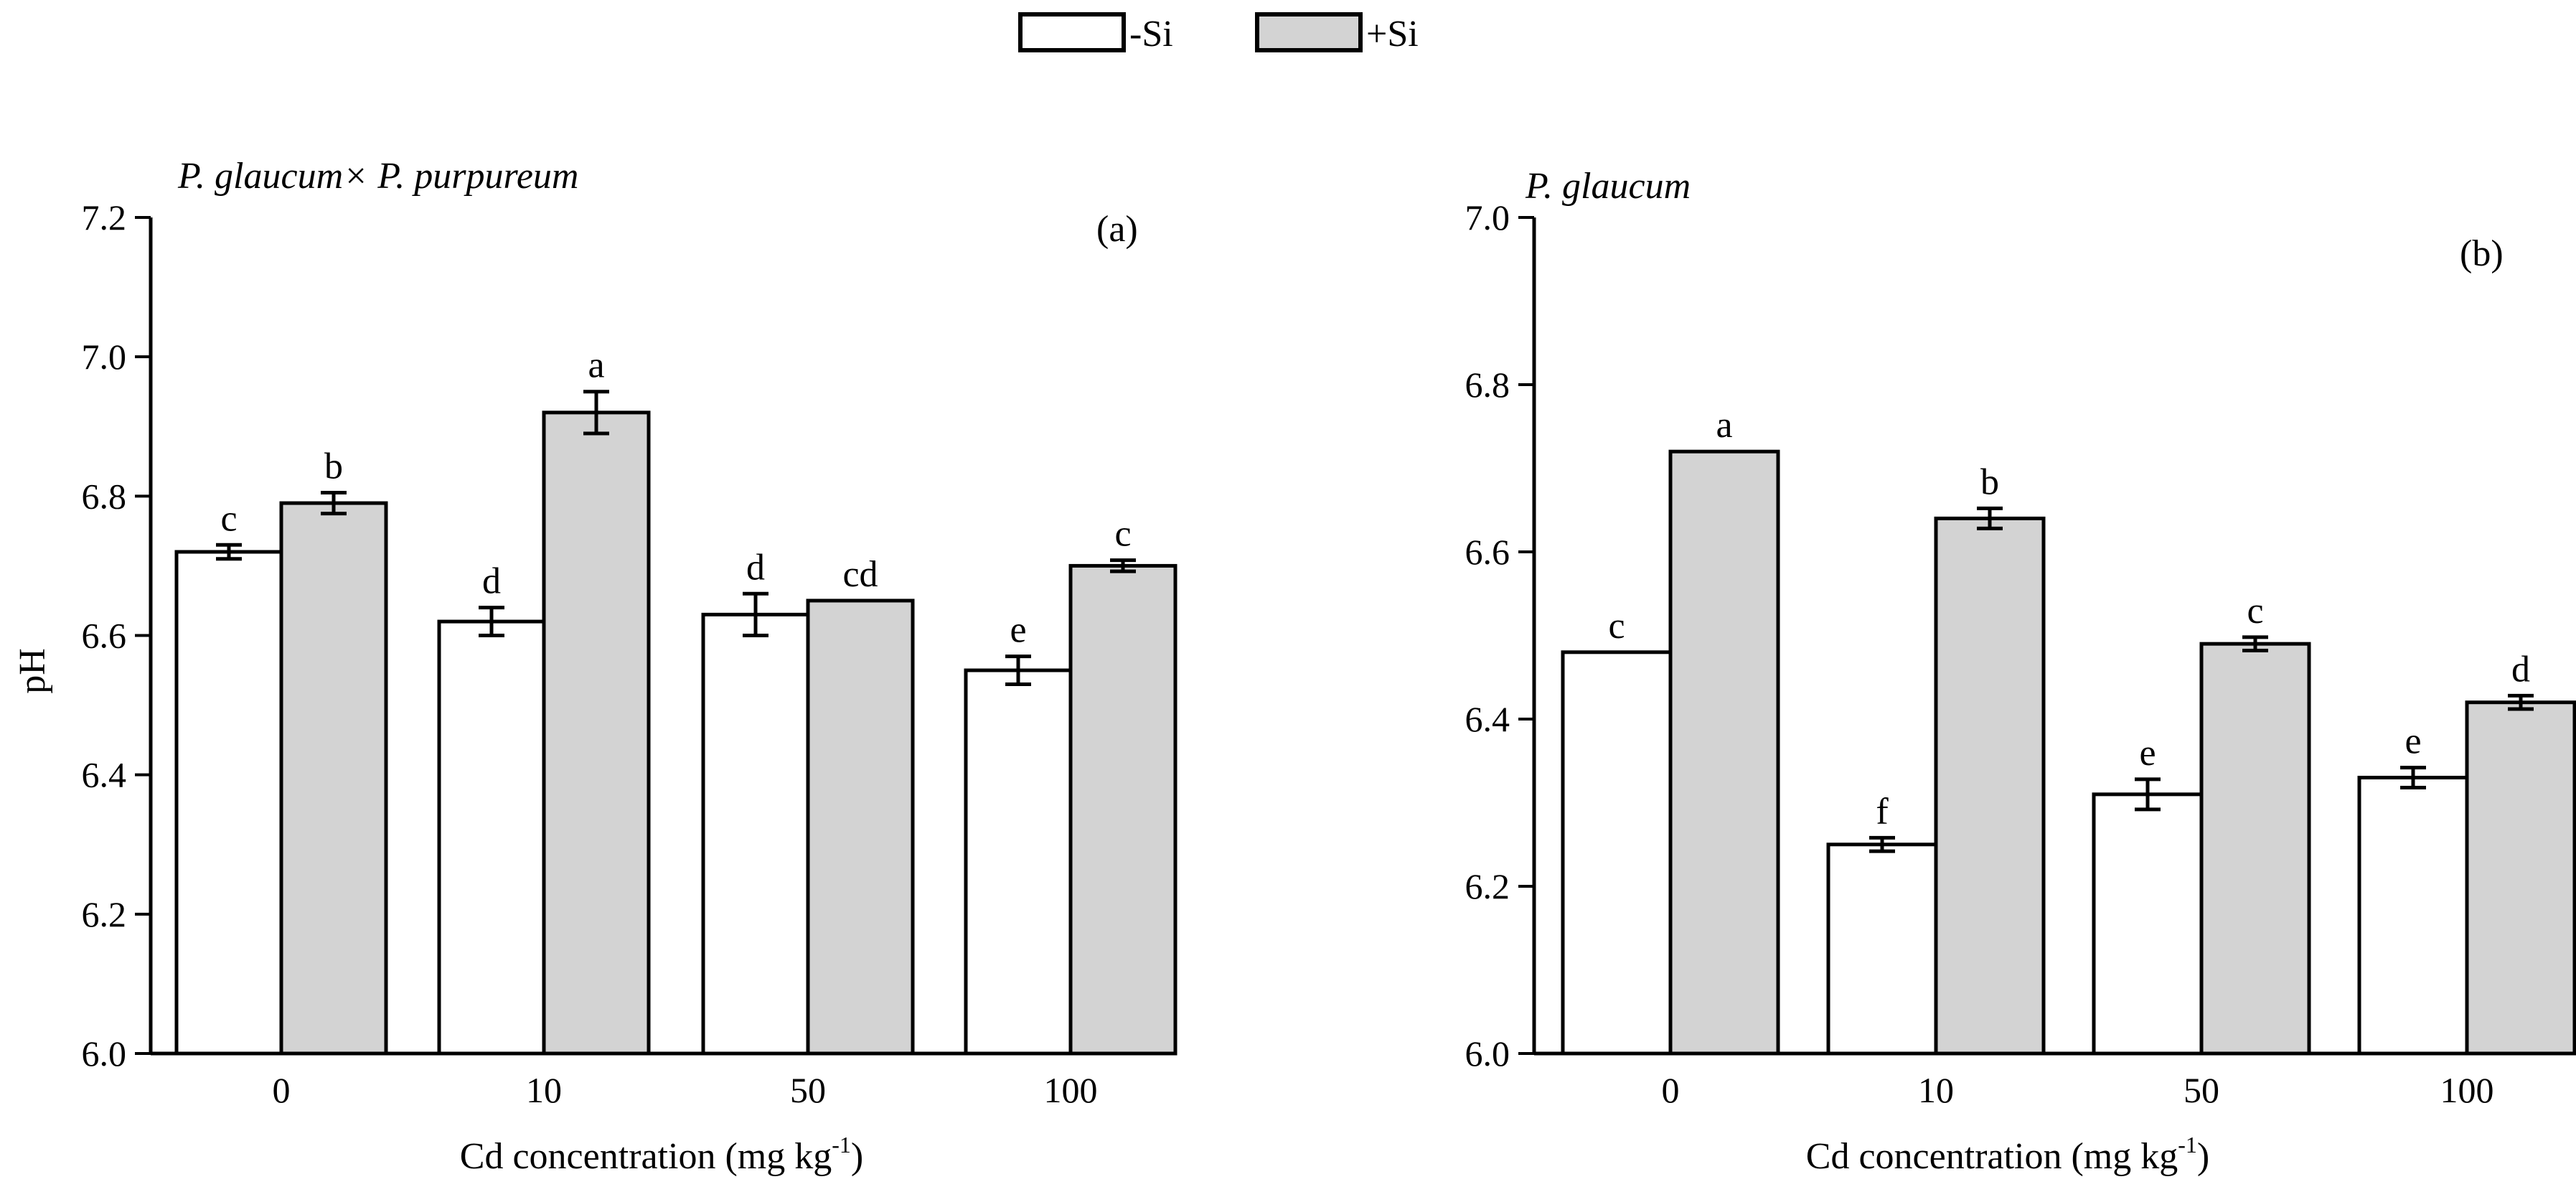 The height and width of the screenshot is (1192, 2576). I want to click on significance-letter-b-minus-si-100: e, so click(2413, 741).